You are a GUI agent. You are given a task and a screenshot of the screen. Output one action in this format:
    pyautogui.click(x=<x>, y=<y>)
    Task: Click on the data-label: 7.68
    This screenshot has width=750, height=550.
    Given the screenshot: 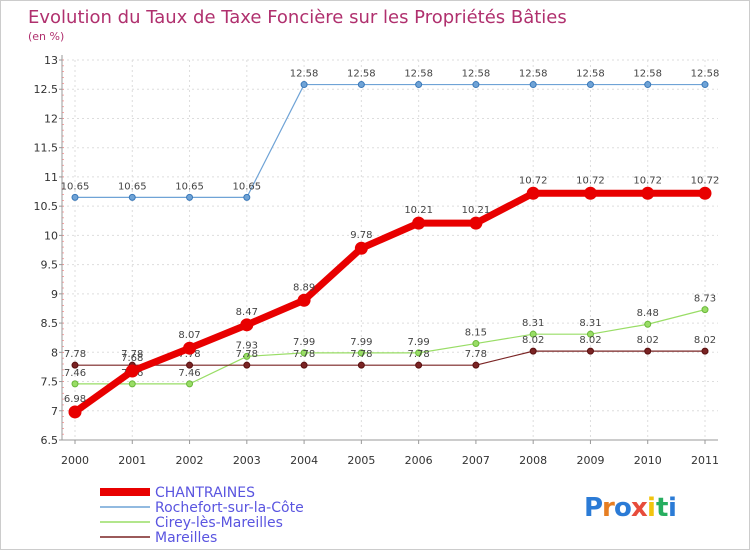 What is the action you would take?
    pyautogui.click(x=132, y=358)
    